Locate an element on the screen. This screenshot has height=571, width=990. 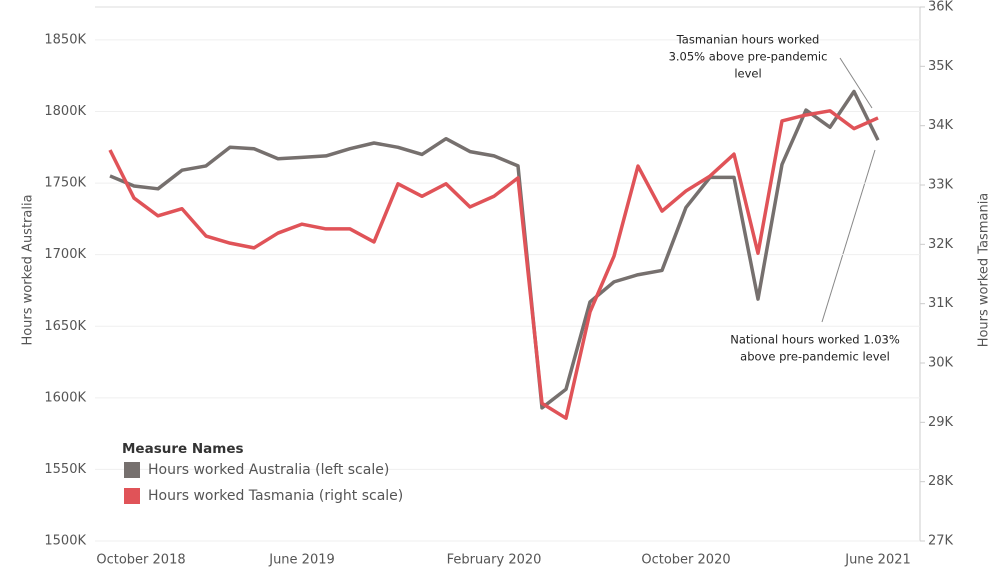
annotation-text: level is located at coordinates (747, 74).